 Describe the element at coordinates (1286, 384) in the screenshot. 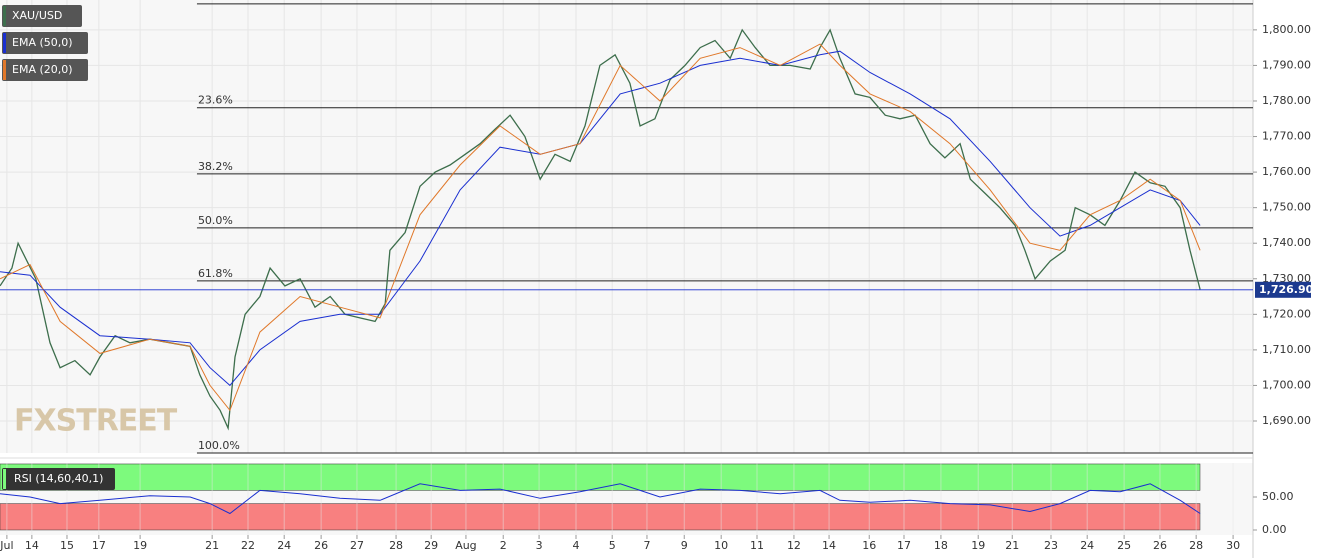

I see `y-tick-label: 1,700.00` at that location.